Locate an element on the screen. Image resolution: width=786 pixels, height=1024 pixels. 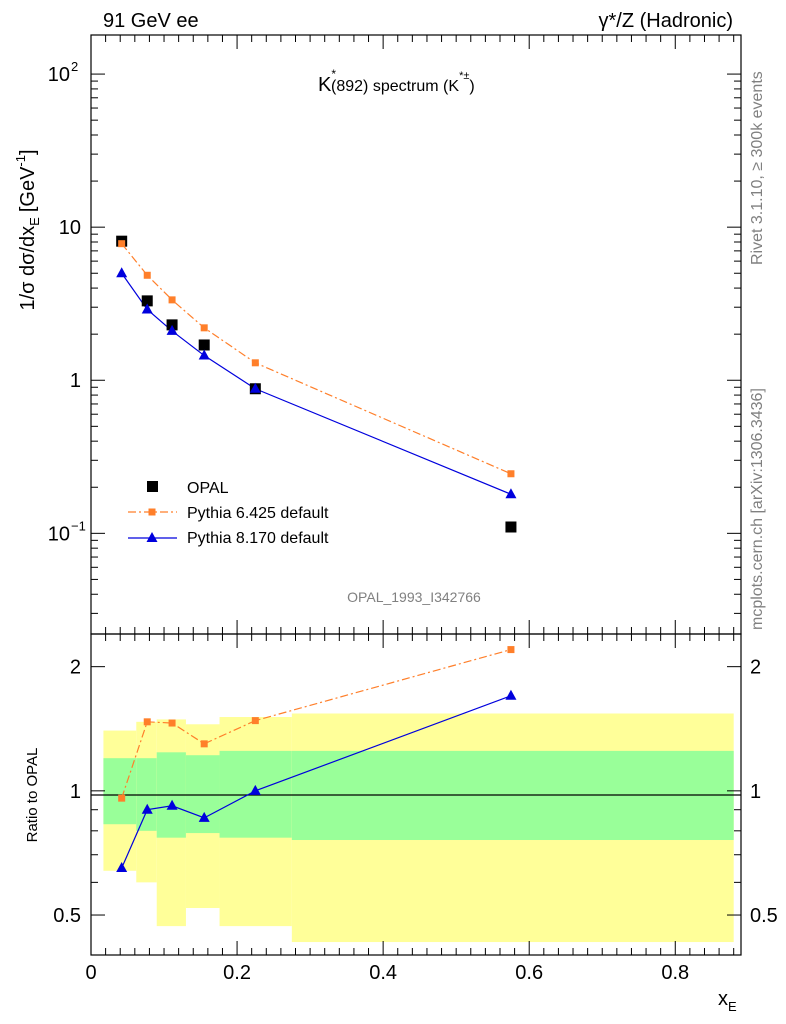
x-axis-label-main: x is located at coordinates (723, 999).